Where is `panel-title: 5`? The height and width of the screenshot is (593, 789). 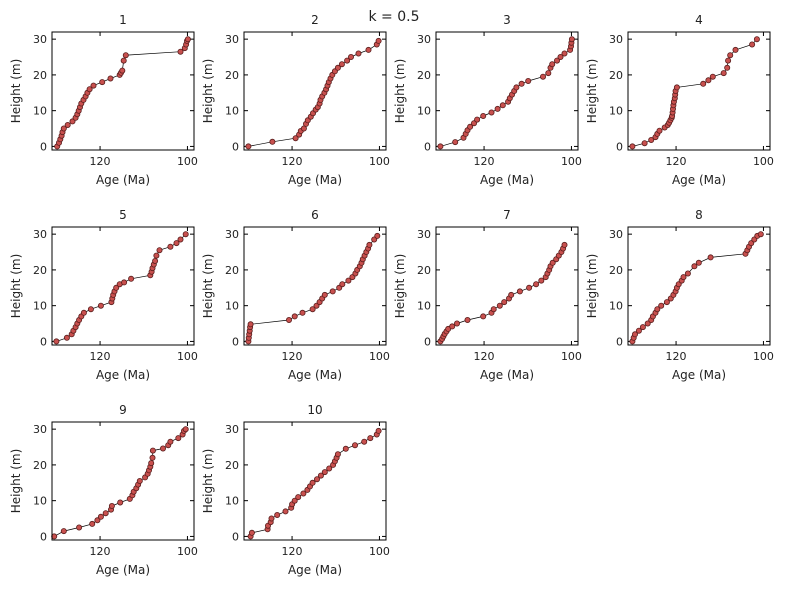 panel-title: 5 is located at coordinates (123, 215).